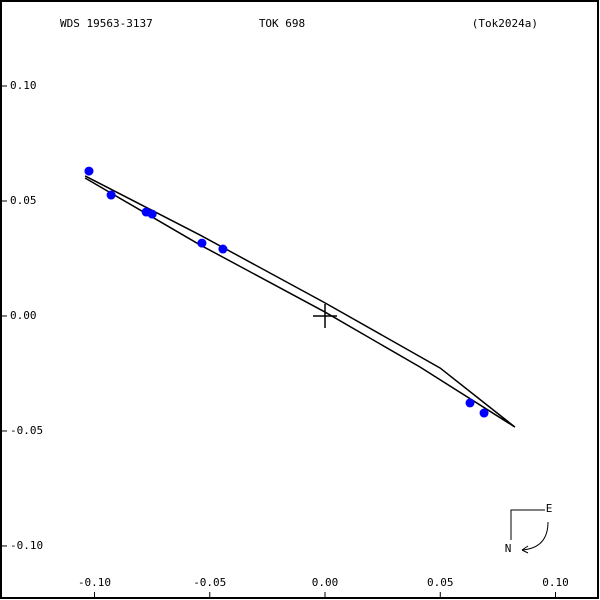 The image size is (600, 600). I want to click on y-tick-label: 0.00, so click(23, 315).